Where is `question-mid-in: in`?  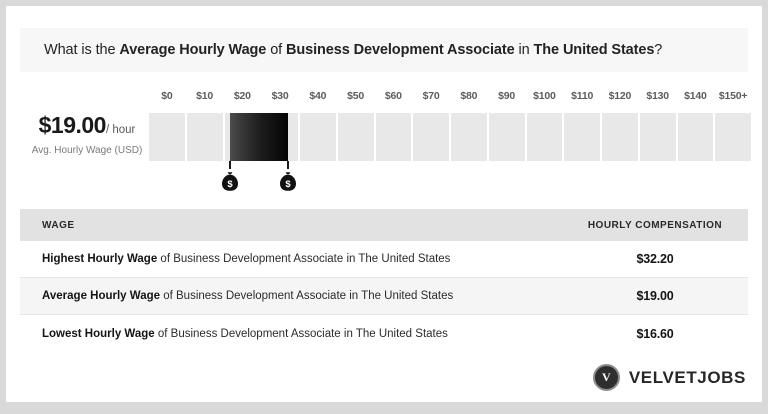
question-mid-in: in is located at coordinates (524, 50).